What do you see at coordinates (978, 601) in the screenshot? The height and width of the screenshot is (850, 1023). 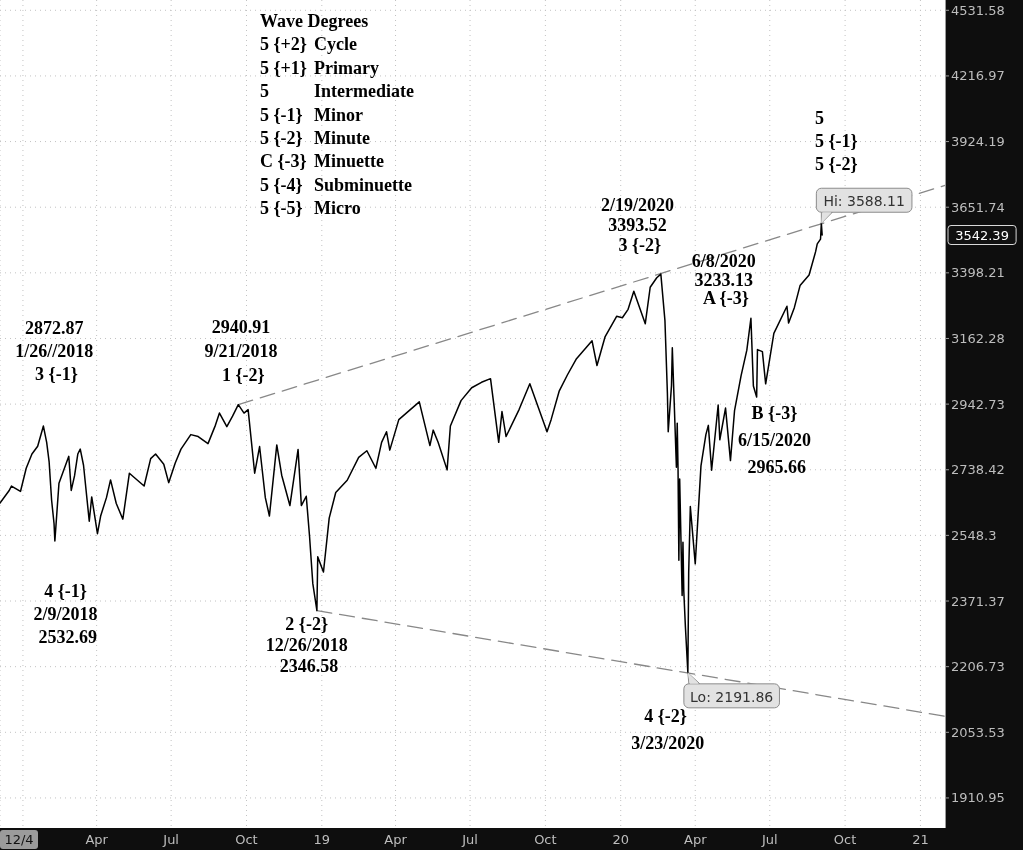 I see `y-tick-label: 2371.37` at bounding box center [978, 601].